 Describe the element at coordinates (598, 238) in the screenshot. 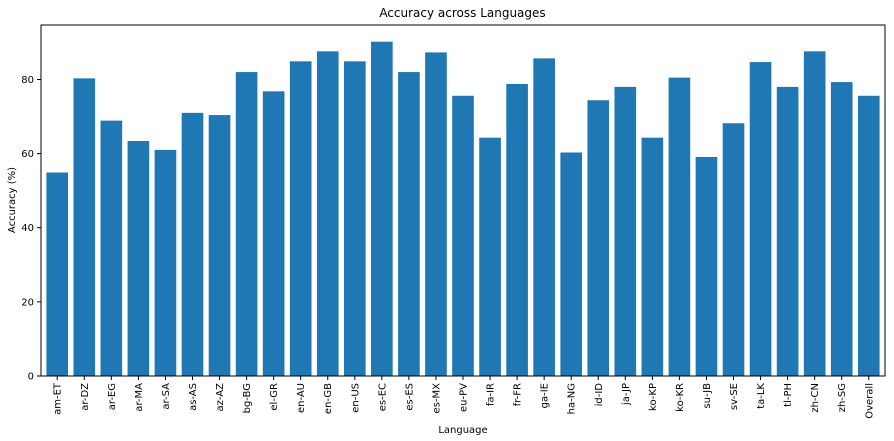

I see `bar-id-ID` at that location.